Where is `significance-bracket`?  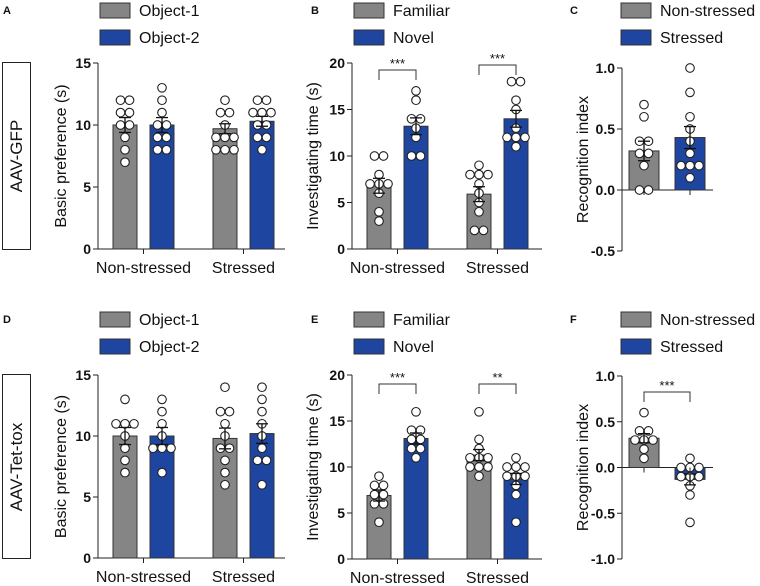
significance-bracket is located at coordinates (397, 388).